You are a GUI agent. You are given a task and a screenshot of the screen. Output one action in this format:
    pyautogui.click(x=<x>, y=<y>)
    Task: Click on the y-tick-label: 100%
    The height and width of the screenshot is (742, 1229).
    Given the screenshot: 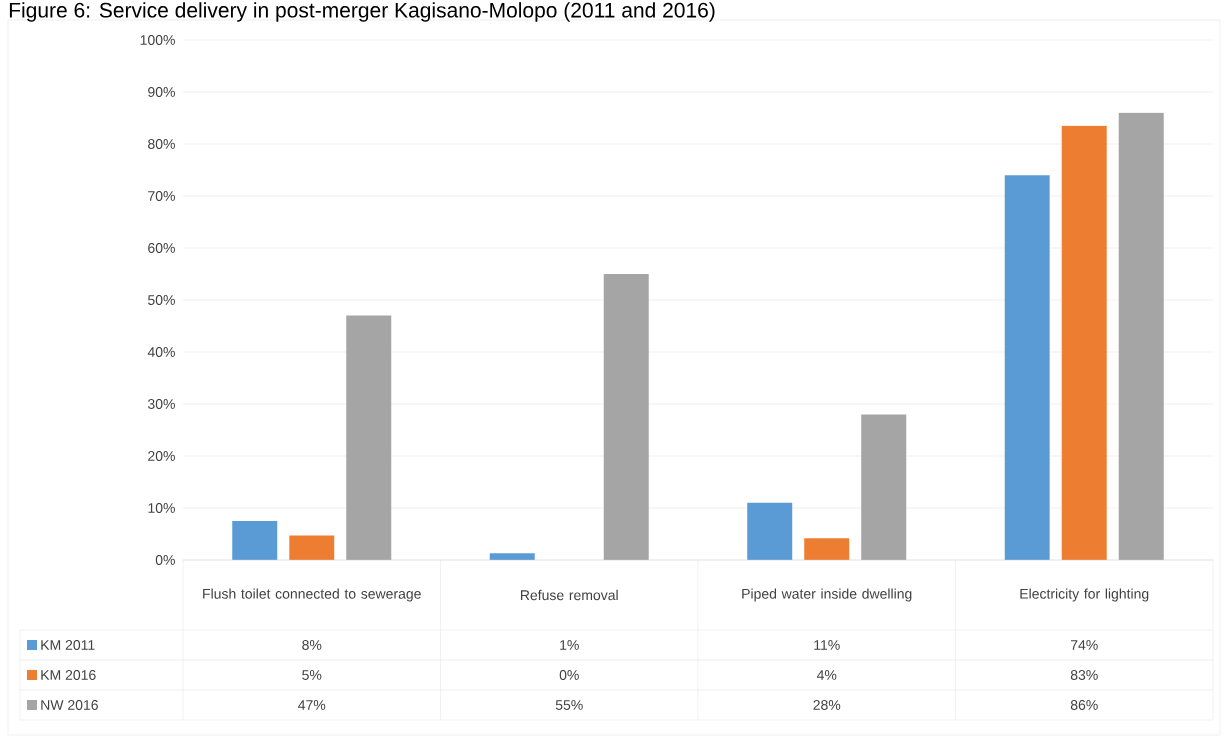 What is the action you would take?
    pyautogui.click(x=157, y=40)
    